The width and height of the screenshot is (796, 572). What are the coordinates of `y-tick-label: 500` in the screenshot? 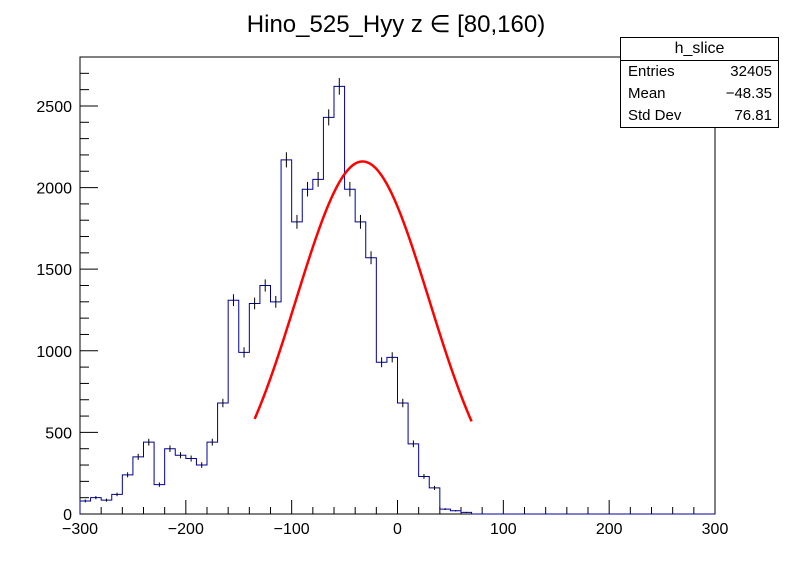 It's located at (58, 433).